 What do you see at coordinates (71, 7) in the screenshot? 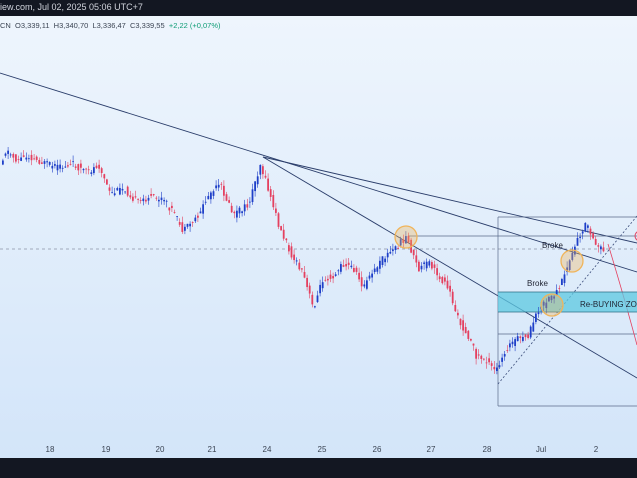
I see `chart-source-timestamp: iew.com, Jul 02, 2025 05:06 UTC+7` at bounding box center [71, 7].